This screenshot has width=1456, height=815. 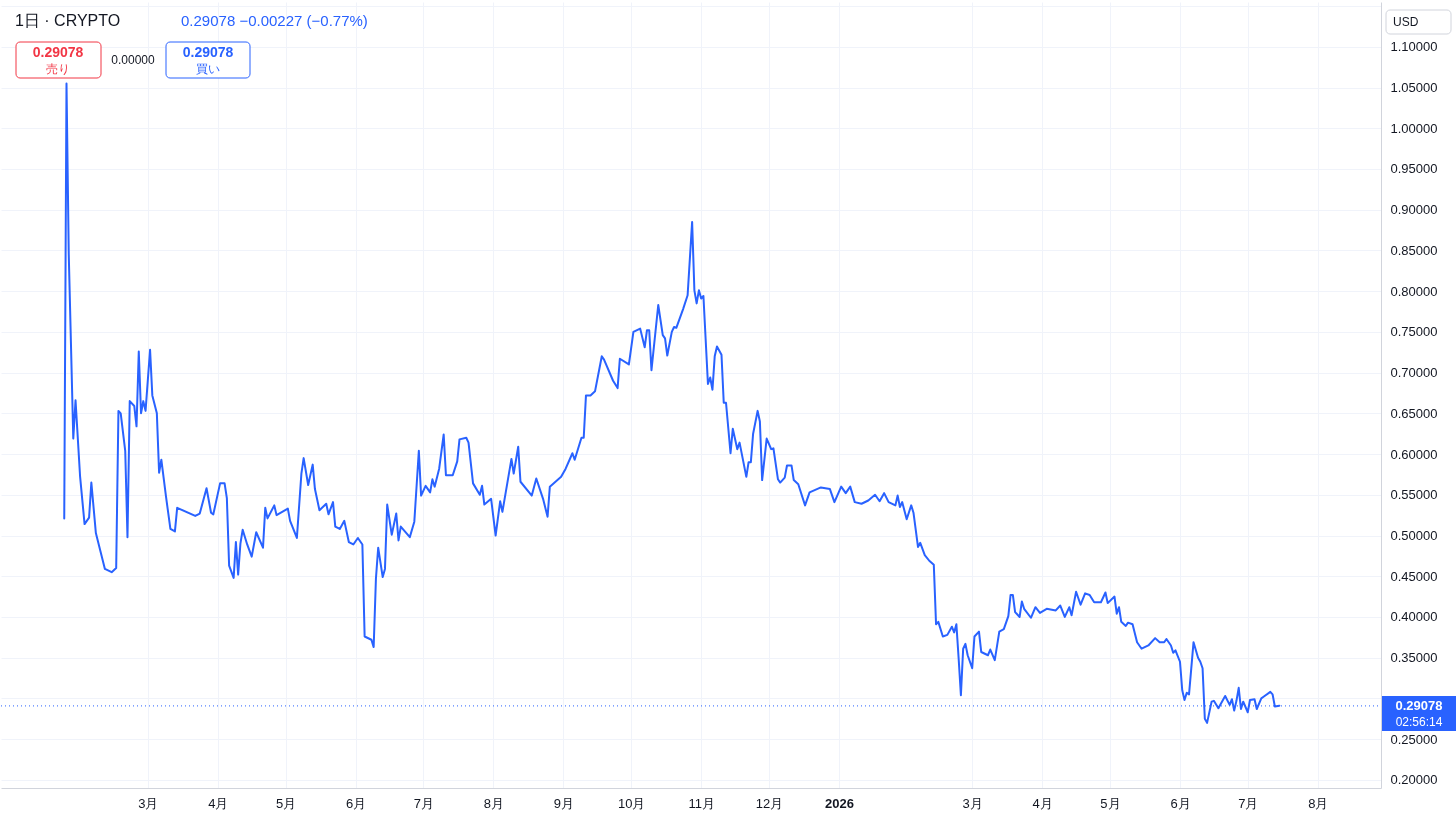 I want to click on annotation: 0.29078 −0.00227 (−0.77%), so click(x=274, y=20).